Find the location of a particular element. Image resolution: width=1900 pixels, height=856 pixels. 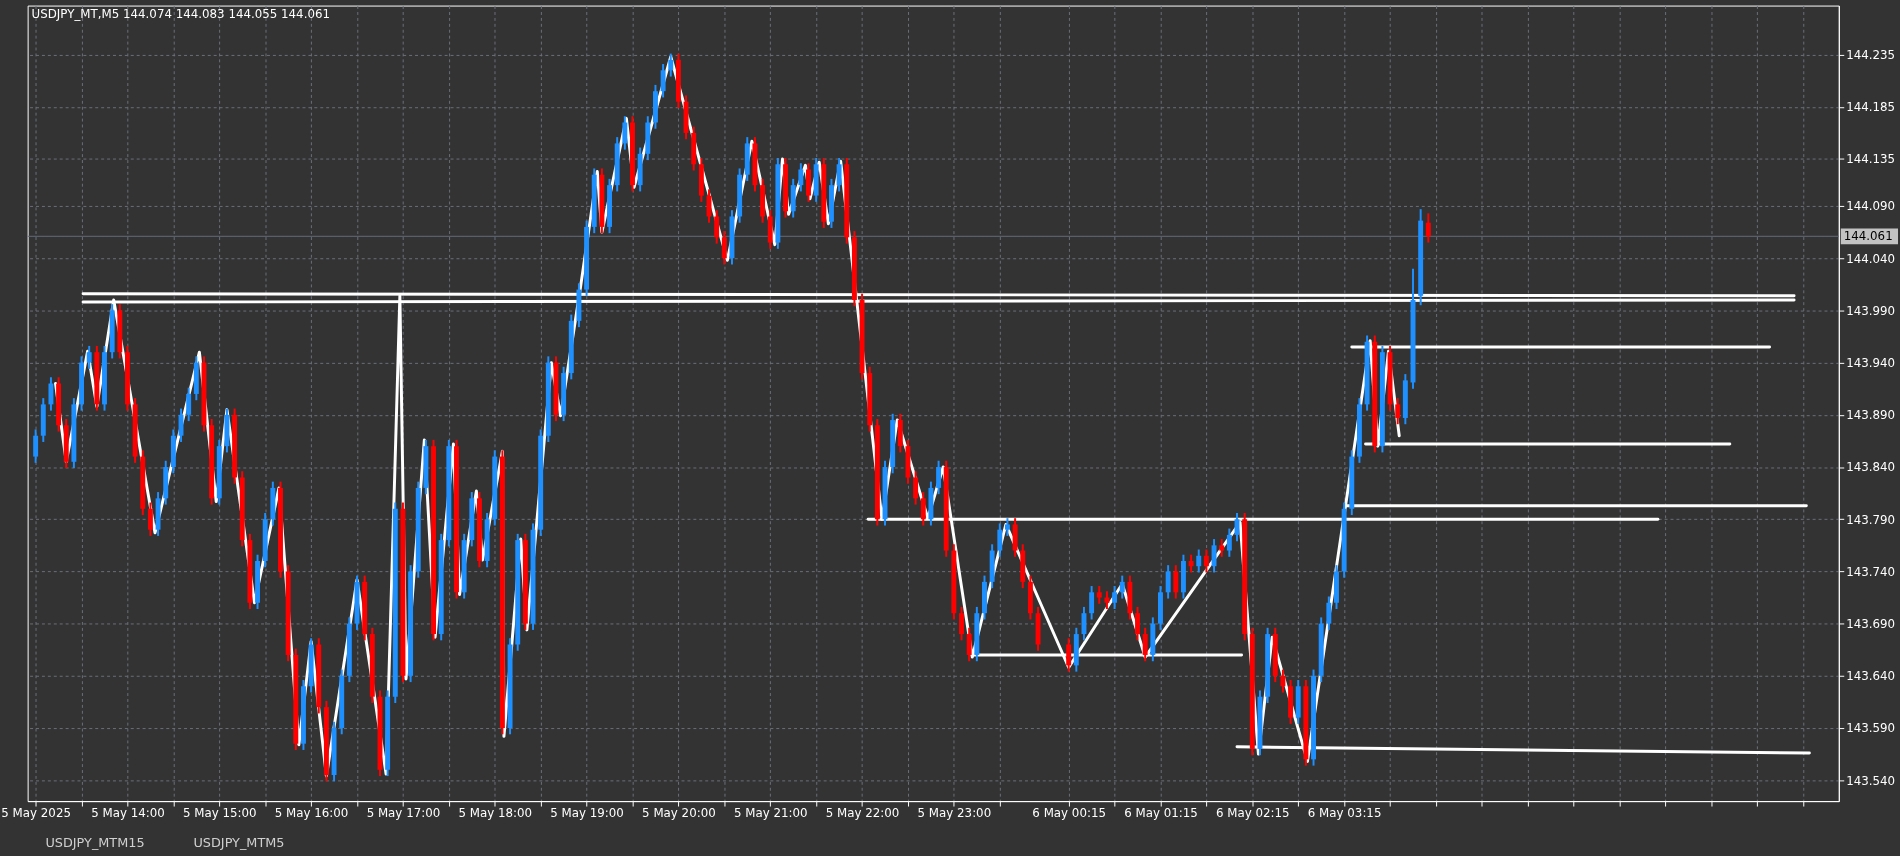

y-tick-label: 144.090 is located at coordinates (1871, 206).